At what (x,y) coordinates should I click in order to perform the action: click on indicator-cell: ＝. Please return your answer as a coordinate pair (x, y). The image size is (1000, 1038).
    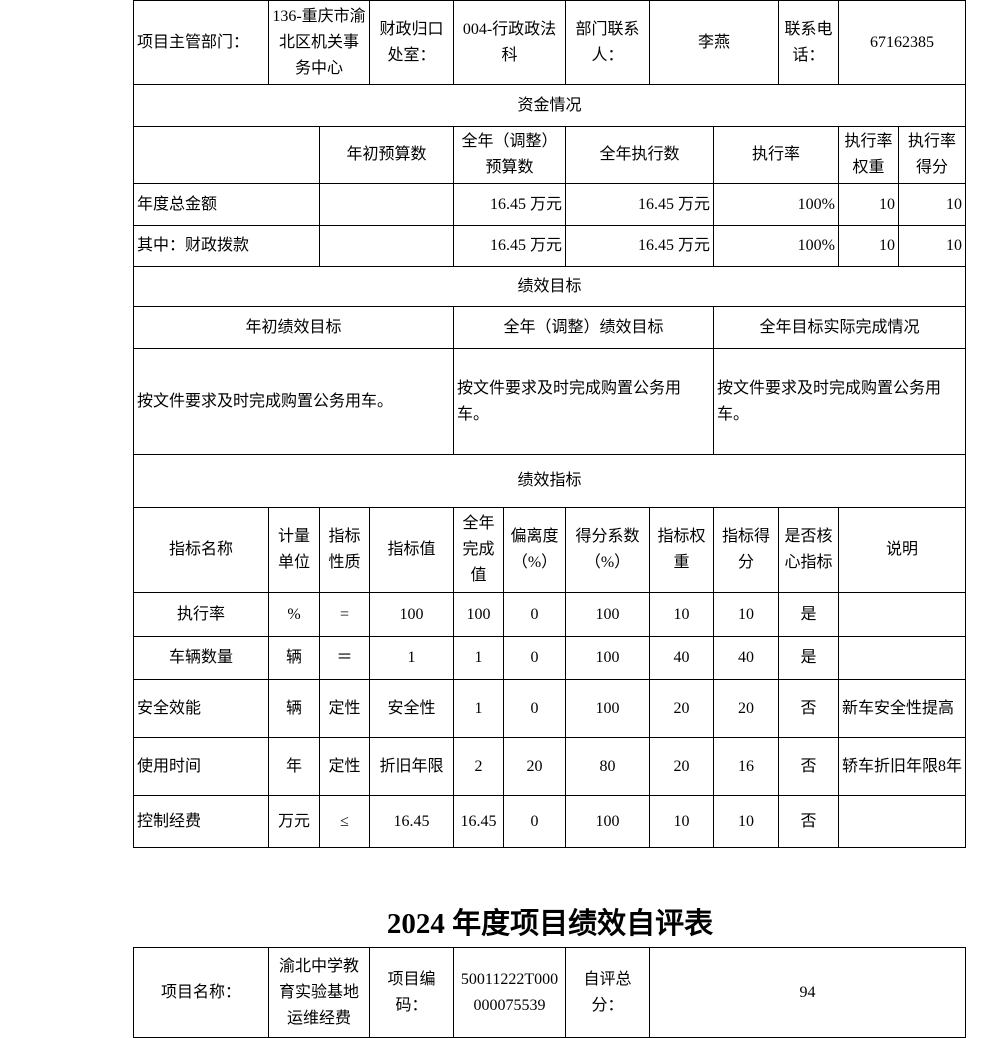
    Looking at the image, I should click on (344, 658).